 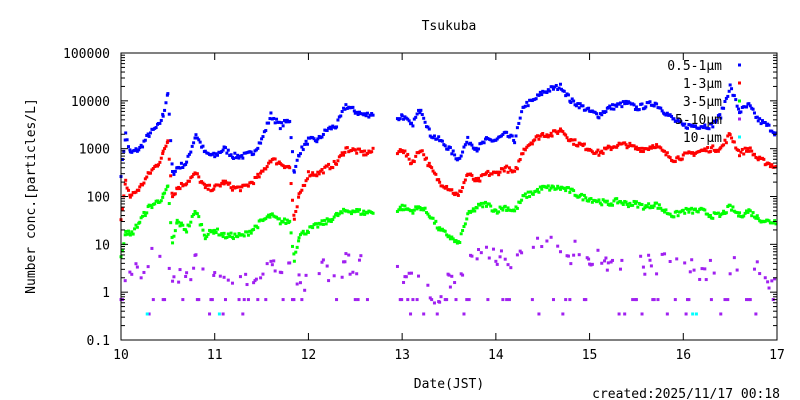 What do you see at coordinates (98, 198) in the screenshot?
I see `y-tick-label: 100` at bounding box center [98, 198].